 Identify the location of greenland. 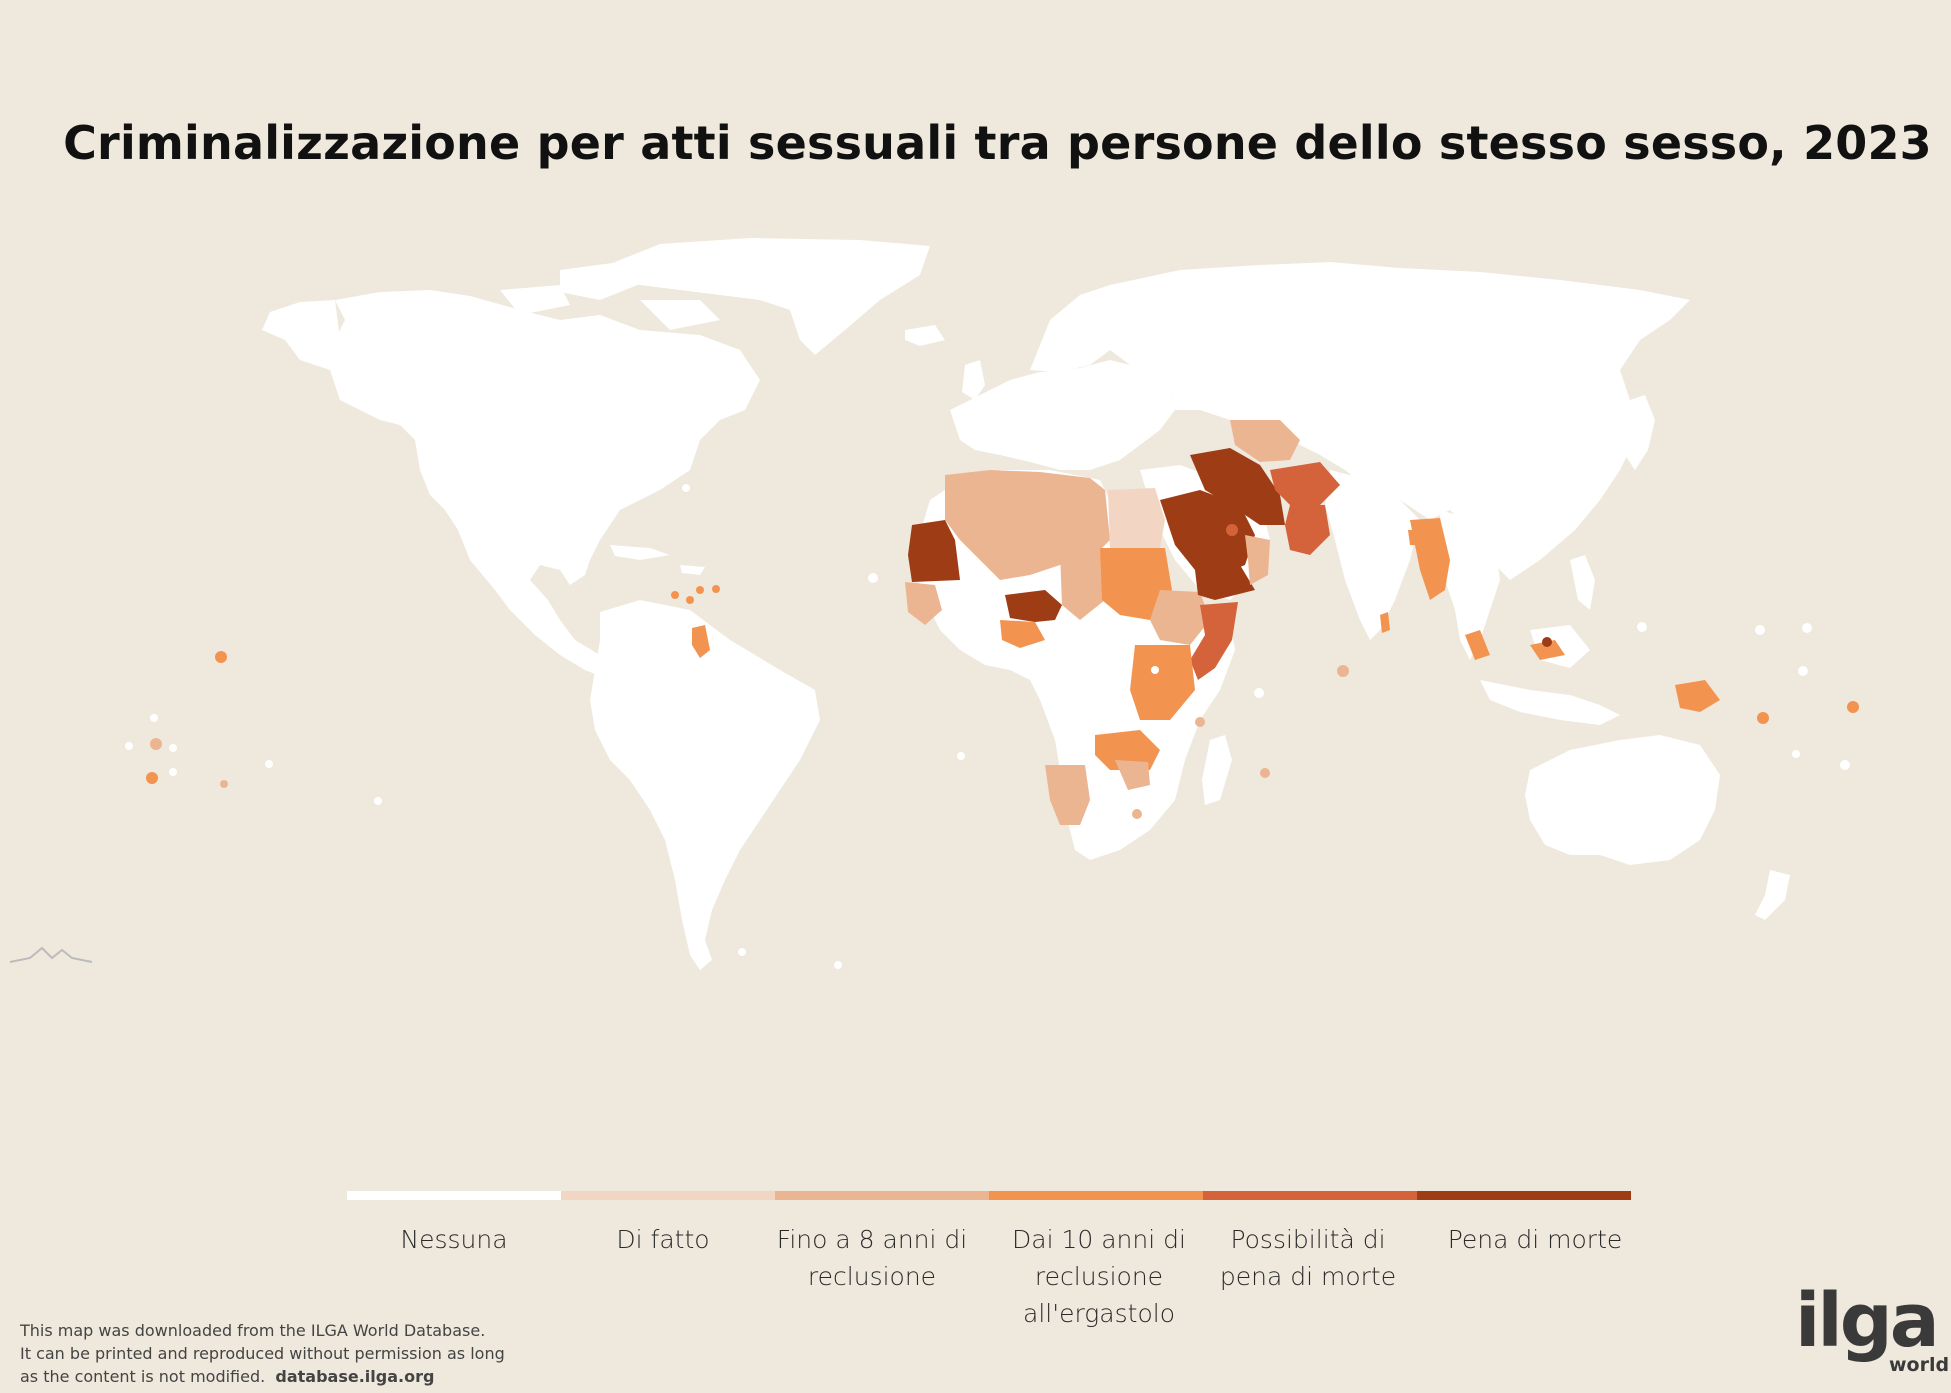
(765, 296).